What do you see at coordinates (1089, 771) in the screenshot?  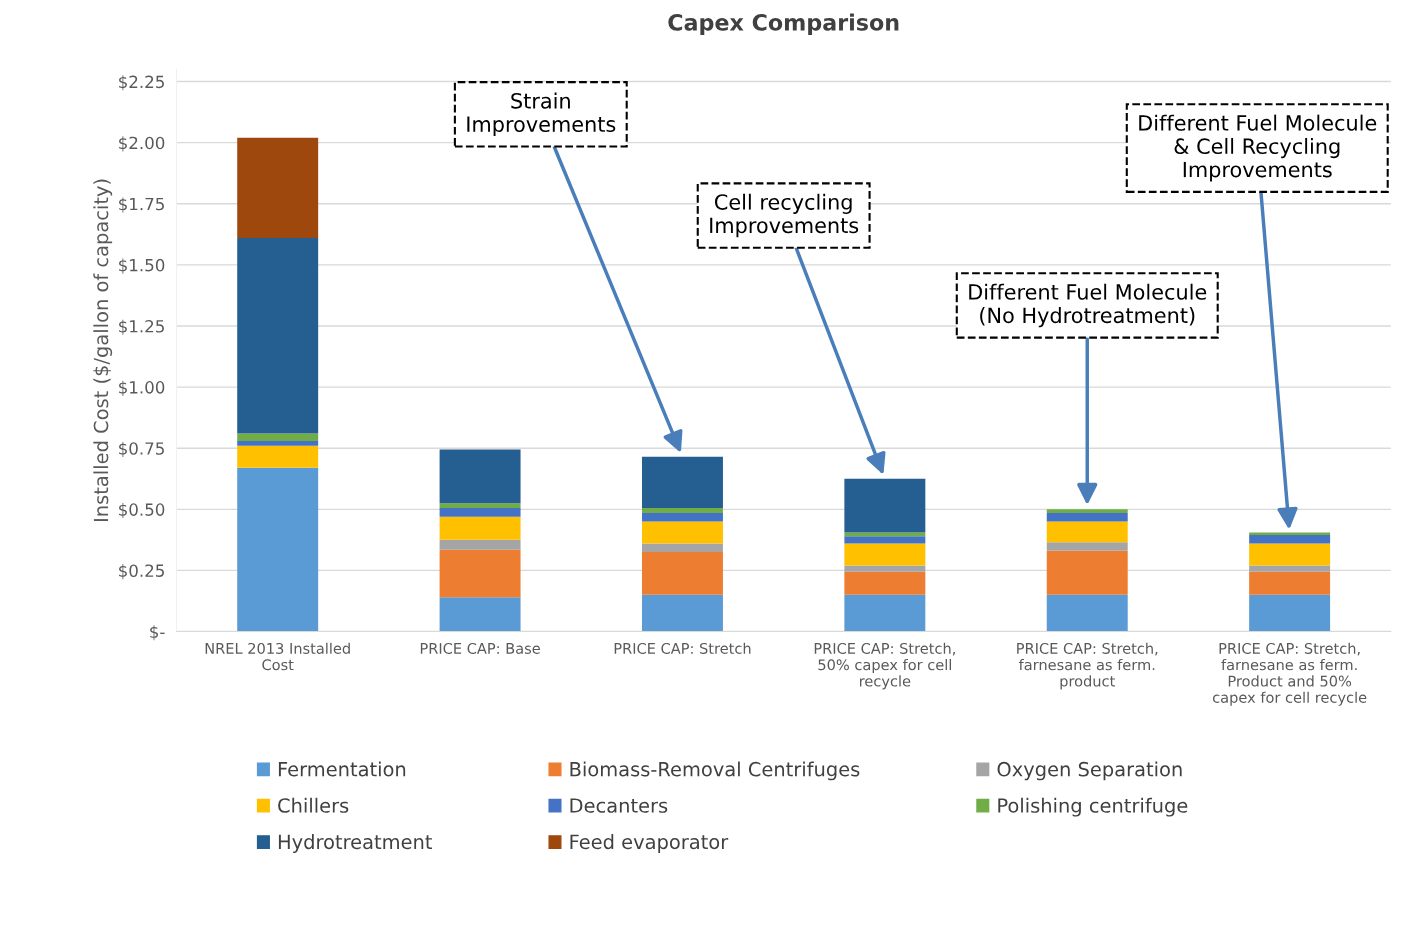 I see `legend-label: Oxygen Separation` at bounding box center [1089, 771].